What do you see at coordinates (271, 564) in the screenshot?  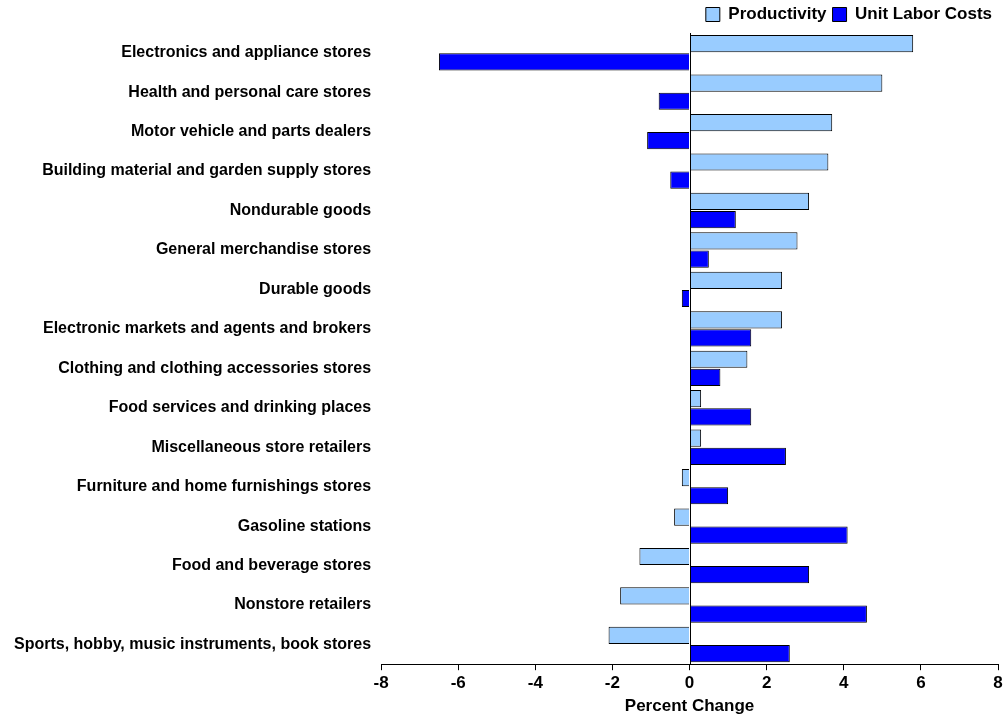 I see `y-tick-label: Food and beverage stores` at bounding box center [271, 564].